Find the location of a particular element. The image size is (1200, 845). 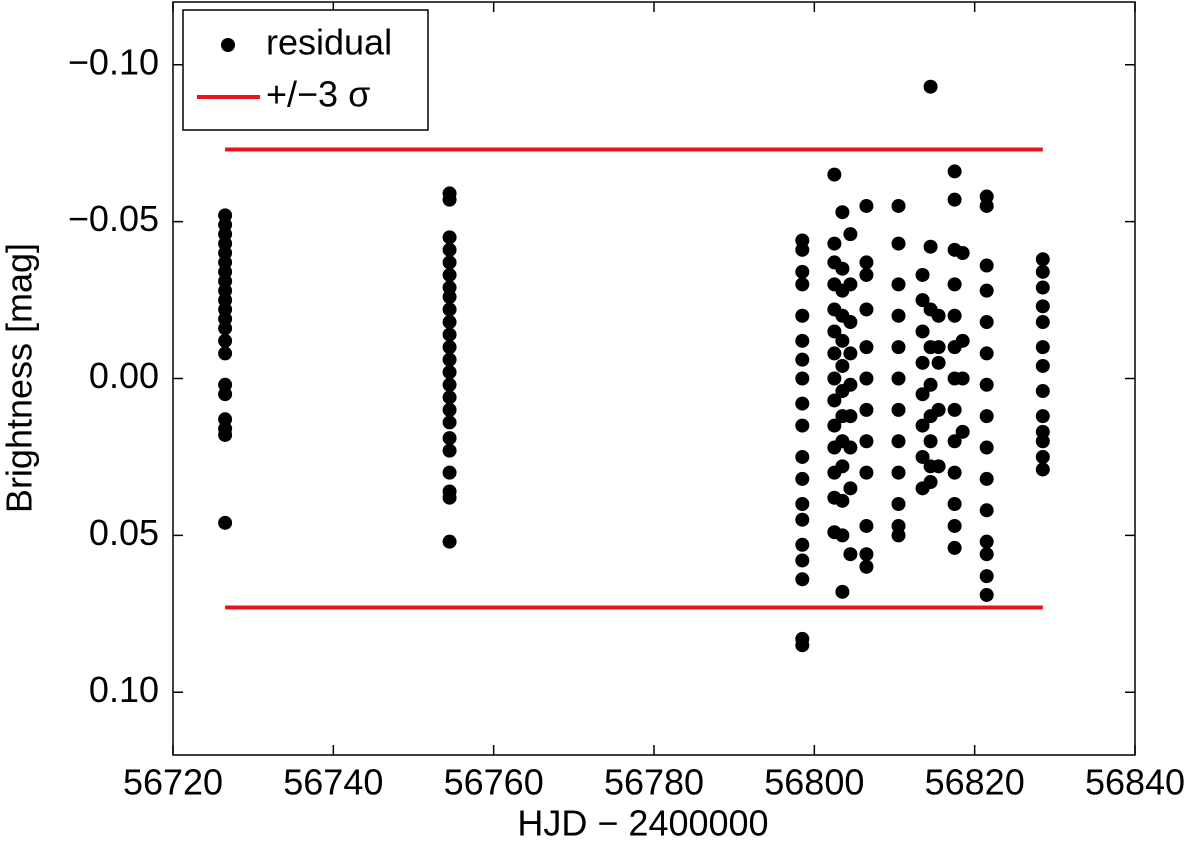

x-tick-label: 56720 is located at coordinates (173, 782).